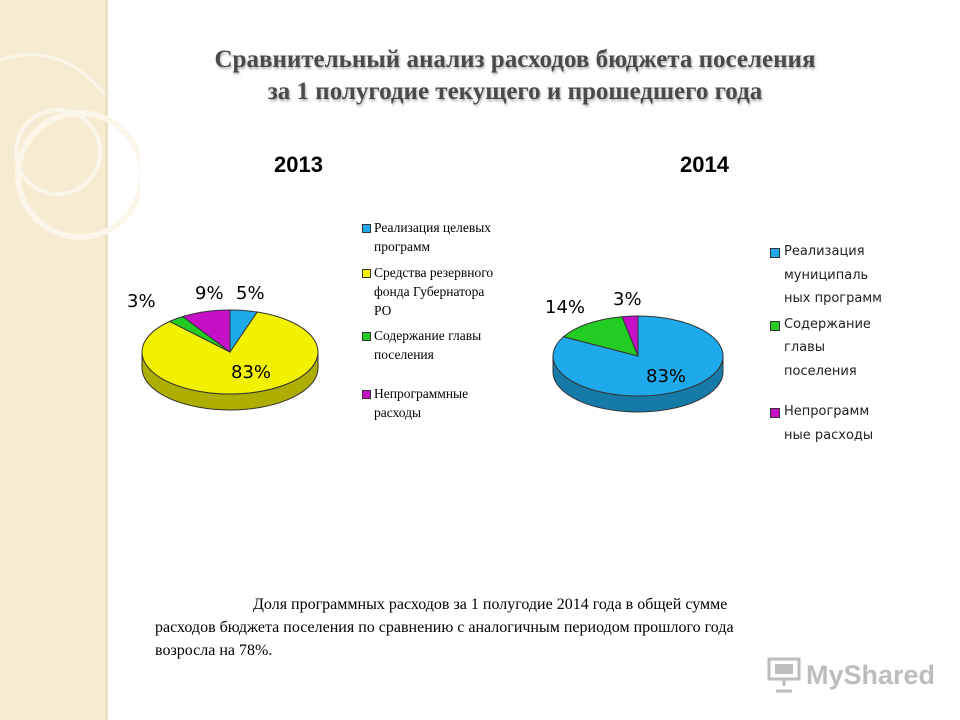 This screenshot has width=960, height=720. Describe the element at coordinates (871, 675) in the screenshot. I see `watermark-text: MyShared` at that location.